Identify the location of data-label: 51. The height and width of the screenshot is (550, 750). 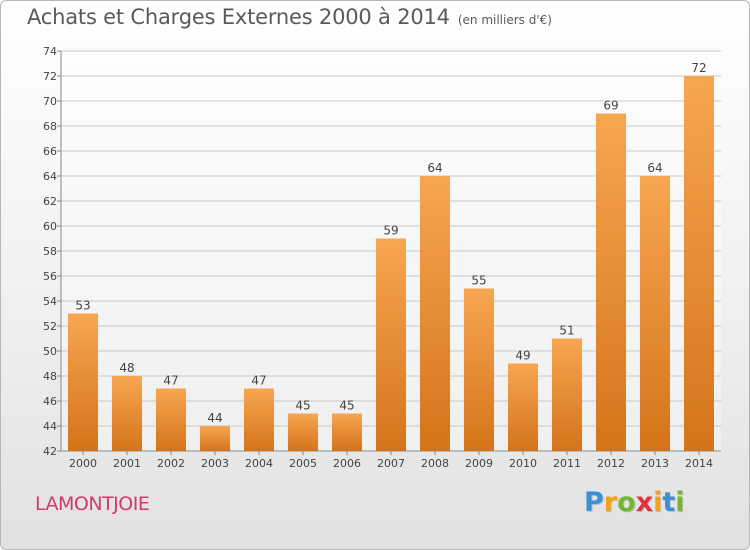
(566, 331).